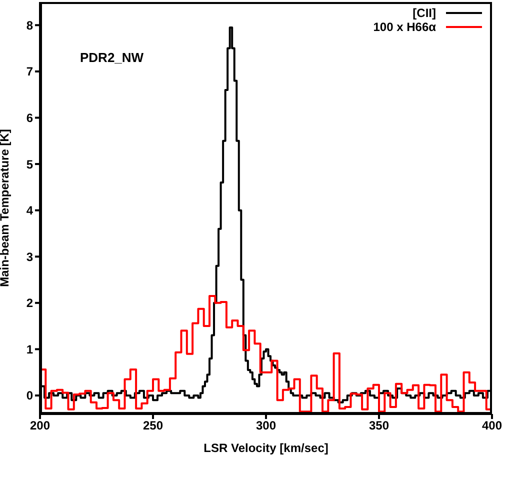  What do you see at coordinates (30, 303) in the screenshot?
I see `y-tick-label: 2` at bounding box center [30, 303].